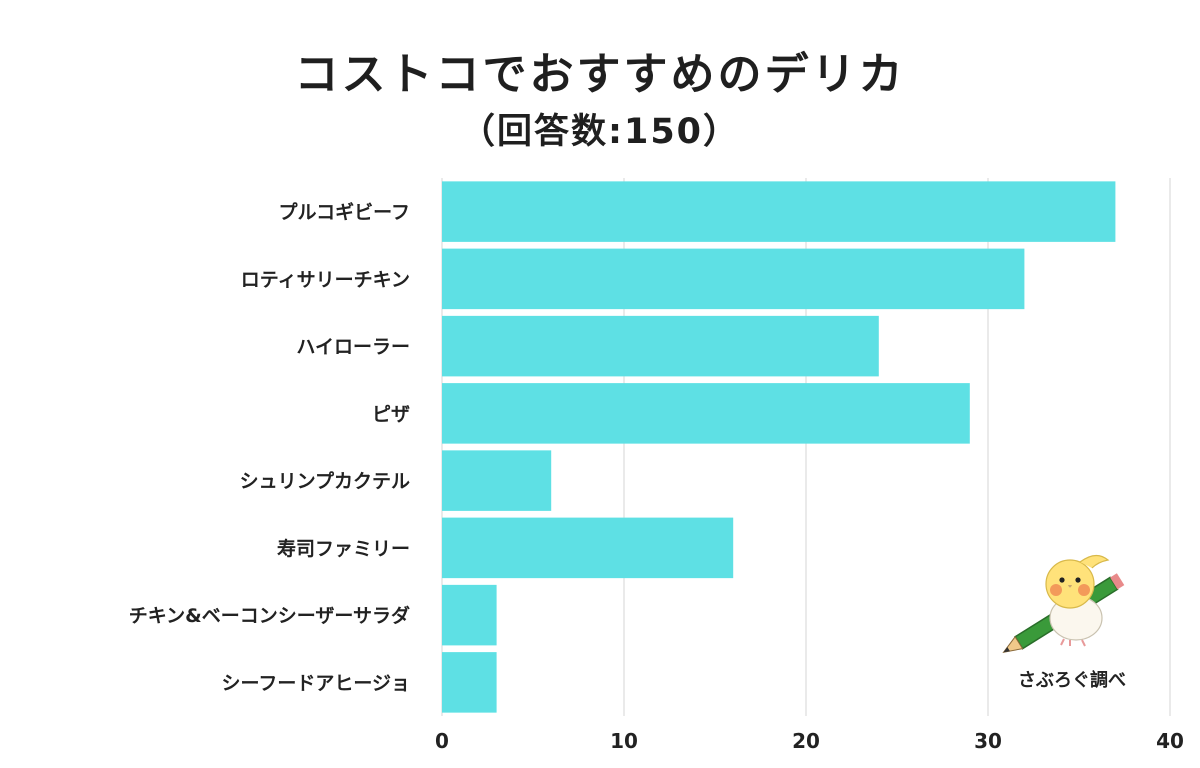 The image size is (1200, 768). I want to click on x-tick-label: 10, so click(624, 741).